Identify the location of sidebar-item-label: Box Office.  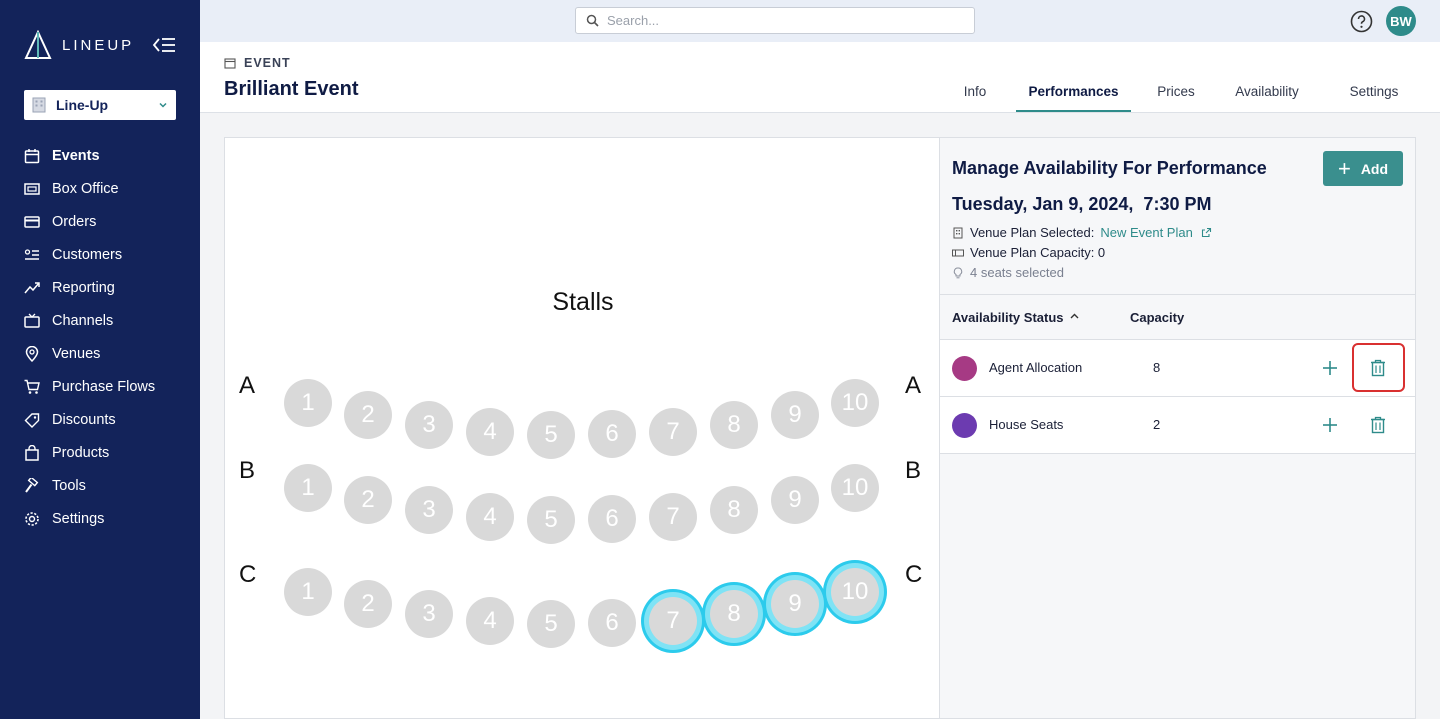
(85, 188).